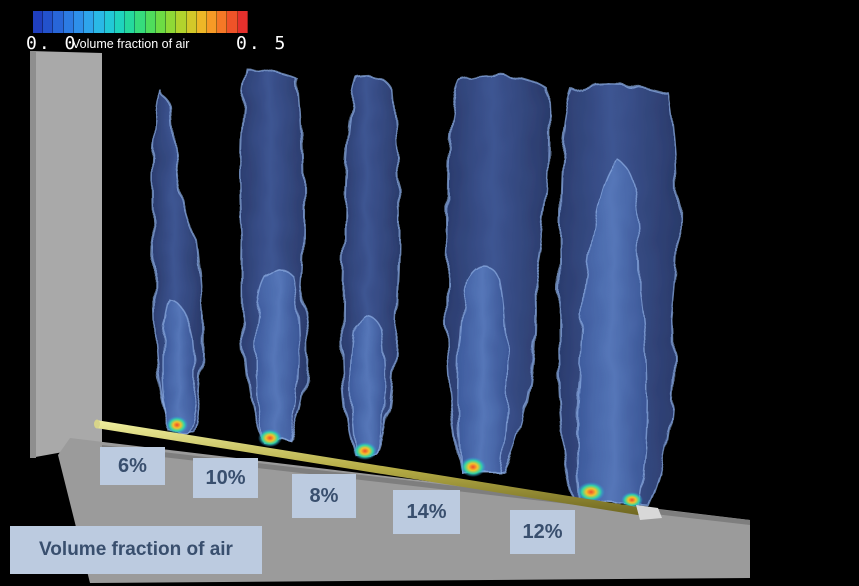 The width and height of the screenshot is (859, 586). Describe the element at coordinates (136, 550) in the screenshot. I see `caption-label: Volume fraction of air` at that location.